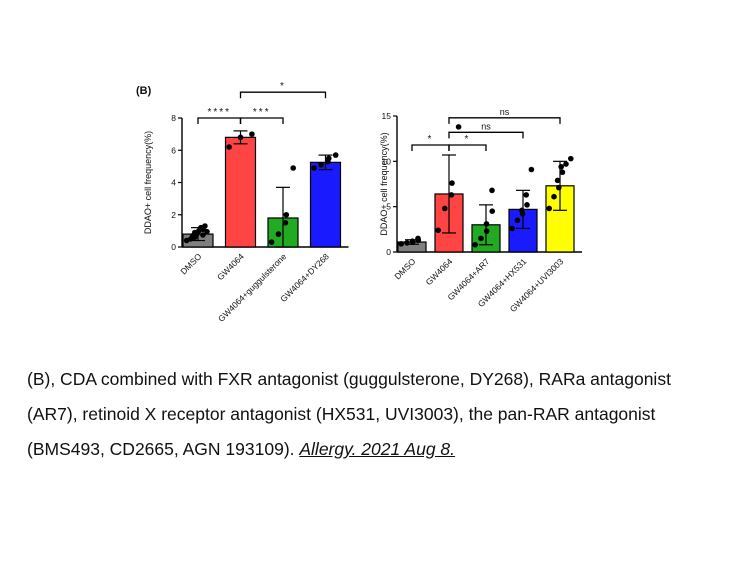  I want to click on significance-label: ***, so click(262, 112).